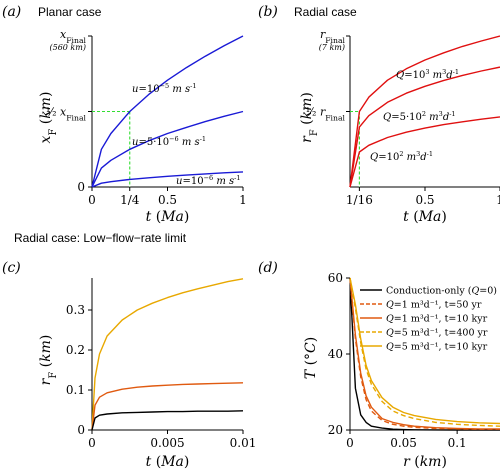 The image size is (500, 476). I want to click on panel-d-legend-entry-1: Conduction-only (Q=0), so click(441, 291).